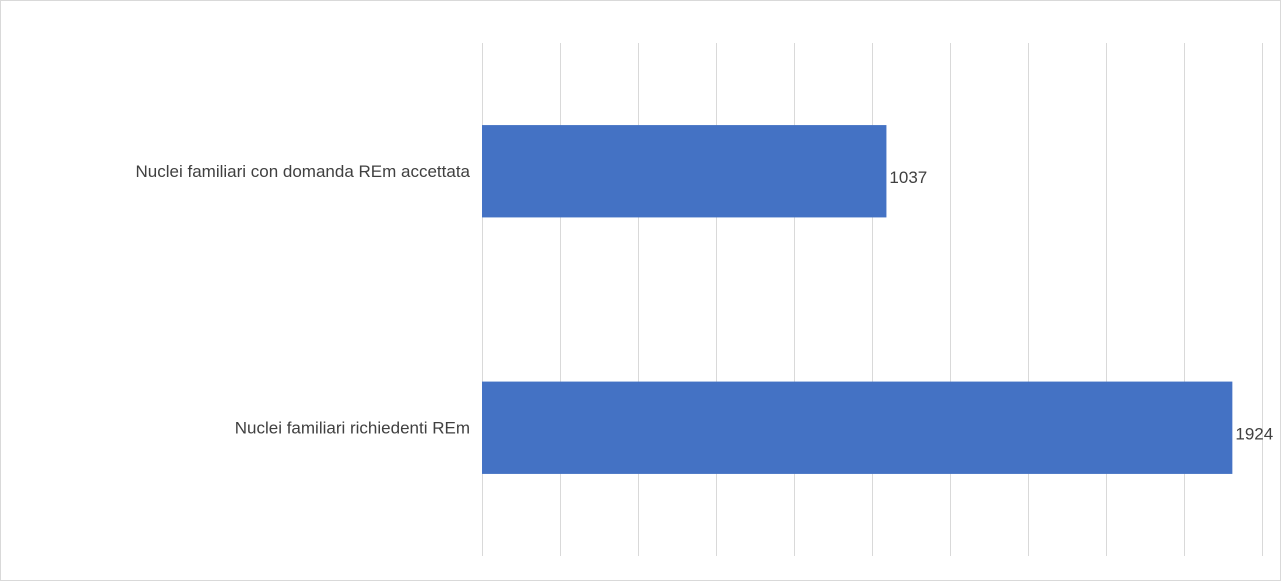  I want to click on data-label-1: 1037, so click(908, 177).